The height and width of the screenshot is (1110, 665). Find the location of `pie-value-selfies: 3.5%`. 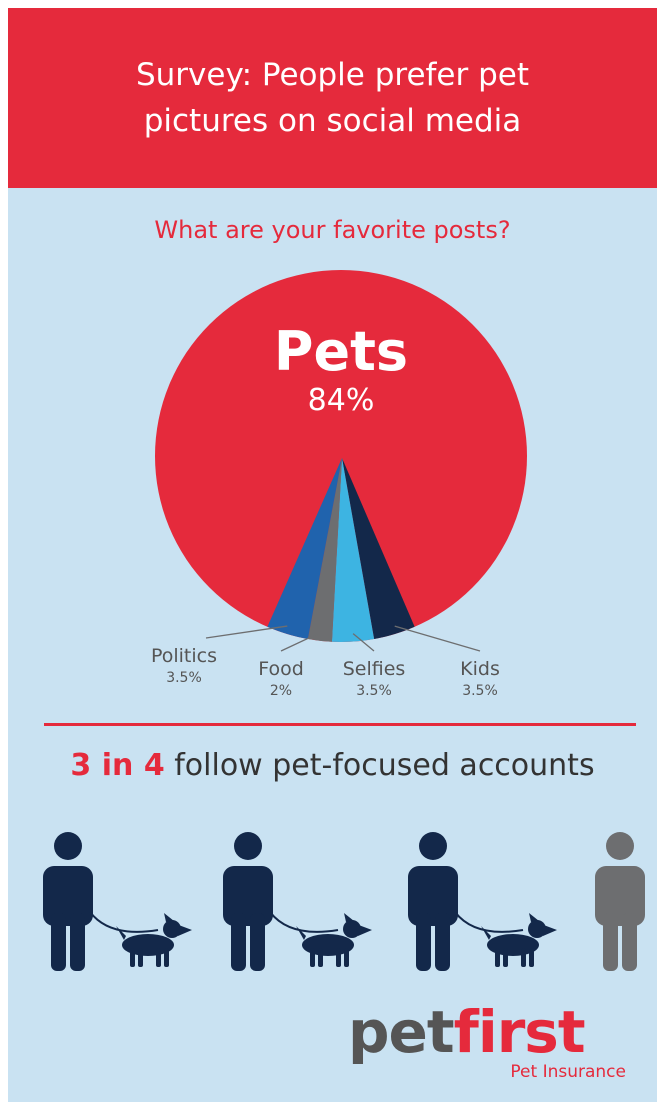

pie-value-selfies: 3.5% is located at coordinates (374, 691).